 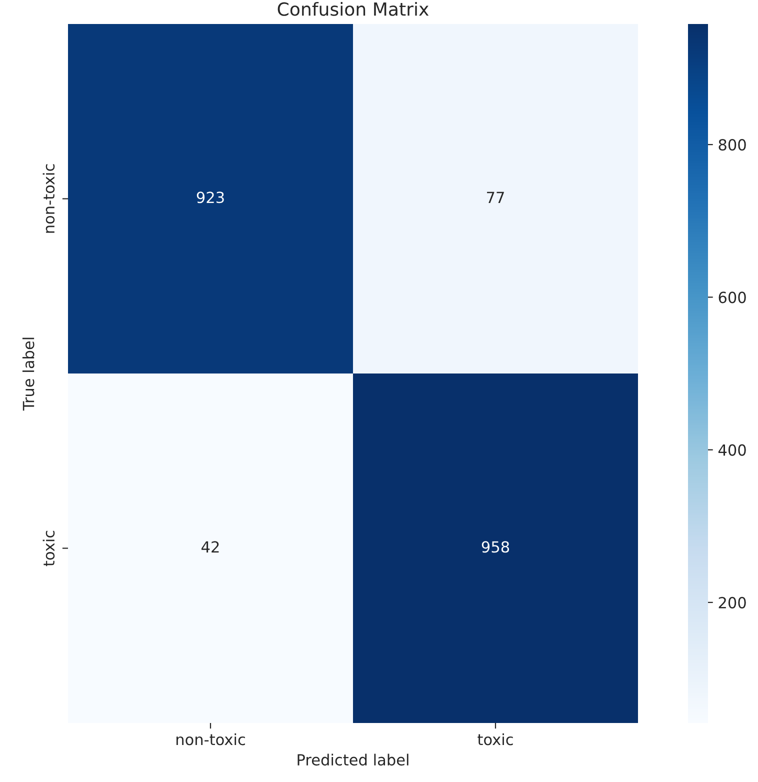 What do you see at coordinates (28, 374) in the screenshot?
I see `y-axis-title: True label` at bounding box center [28, 374].